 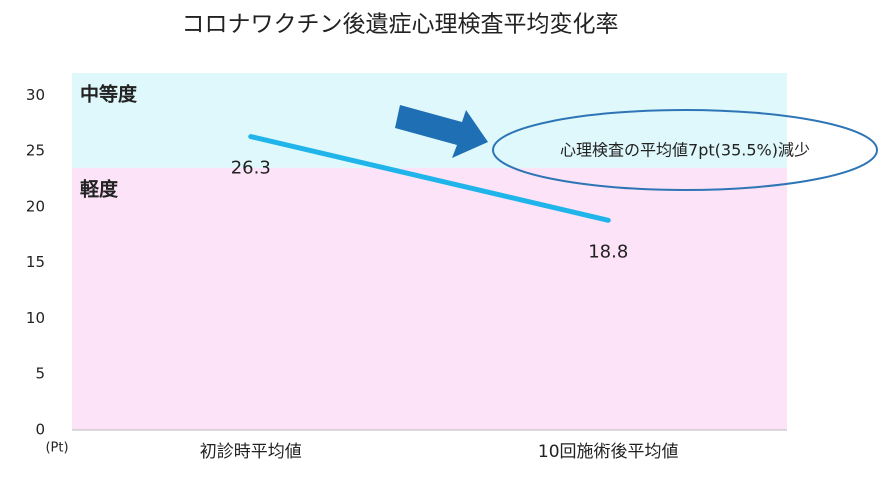 What do you see at coordinates (40, 430) in the screenshot?
I see `y-tick-label: 0` at bounding box center [40, 430].